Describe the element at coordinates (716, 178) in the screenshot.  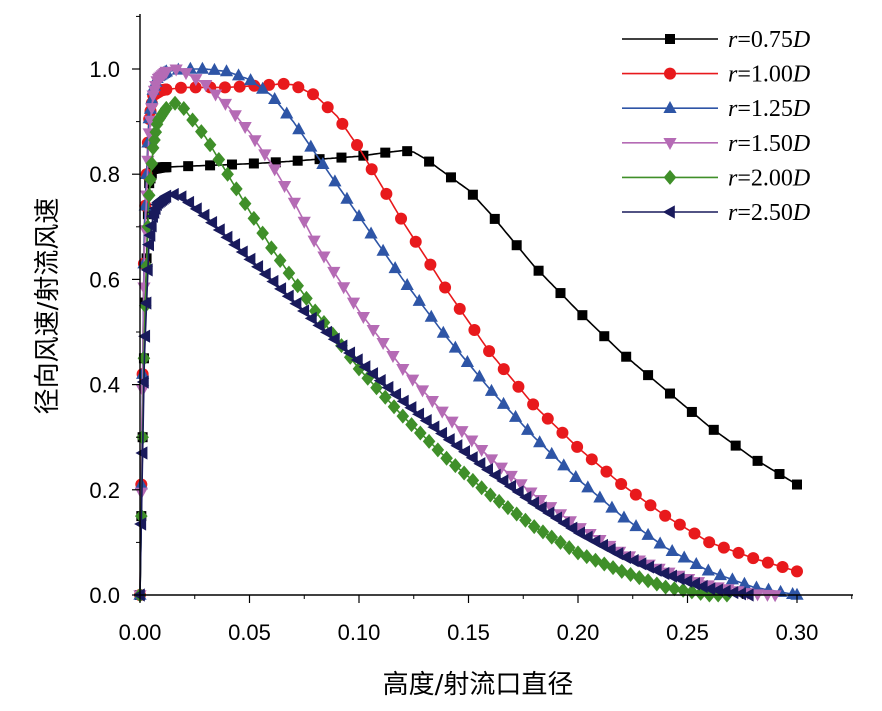
I see `legend-item-5: r=2.00D` at that location.